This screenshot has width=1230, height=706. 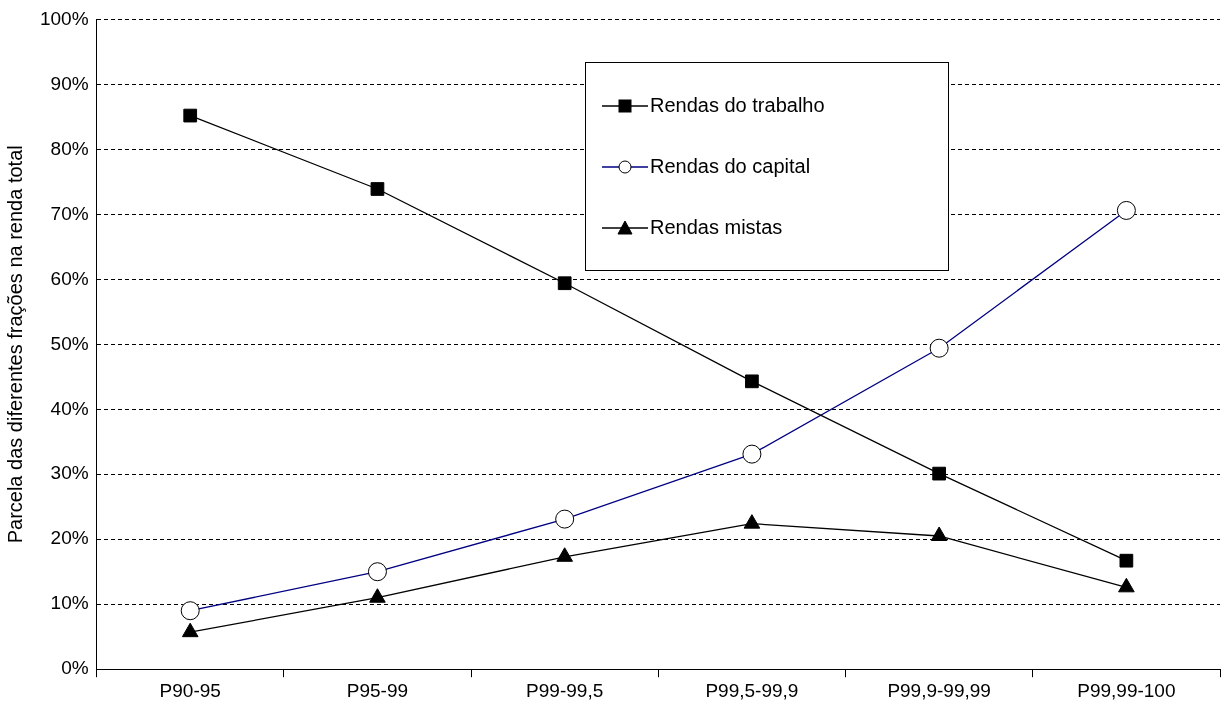 I want to click on y-tick-label: 90%, so click(x=69, y=83).